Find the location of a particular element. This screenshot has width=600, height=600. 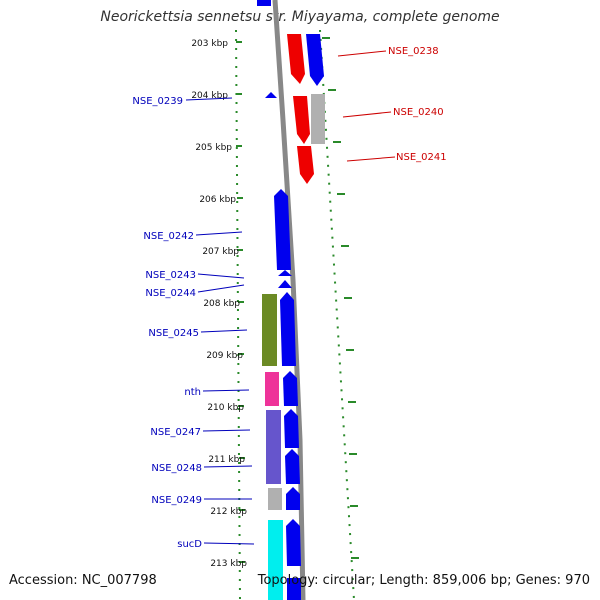

gene-label-nth: nth is located at coordinates (192, 392).